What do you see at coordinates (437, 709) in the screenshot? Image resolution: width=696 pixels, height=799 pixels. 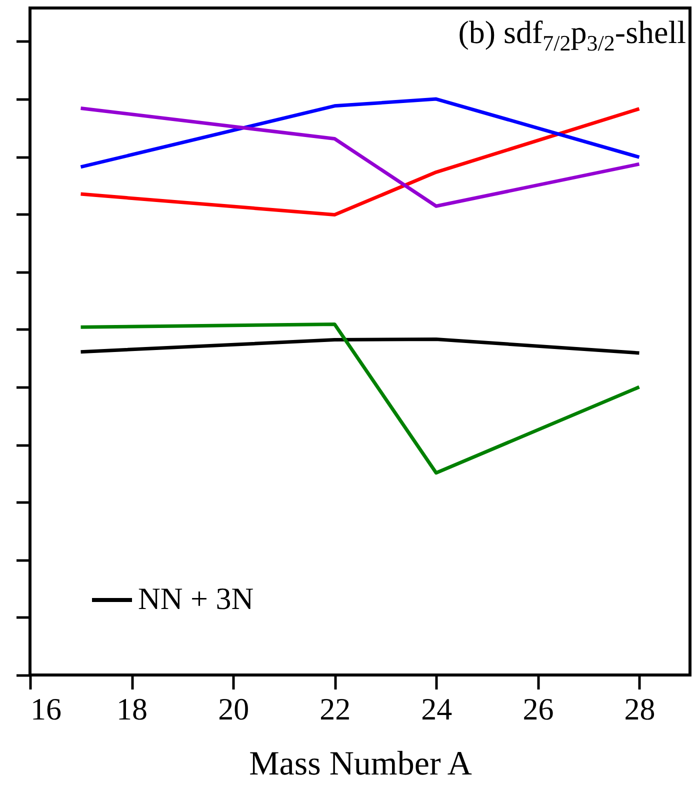 I see `x-tick-label: 24` at bounding box center [437, 709].